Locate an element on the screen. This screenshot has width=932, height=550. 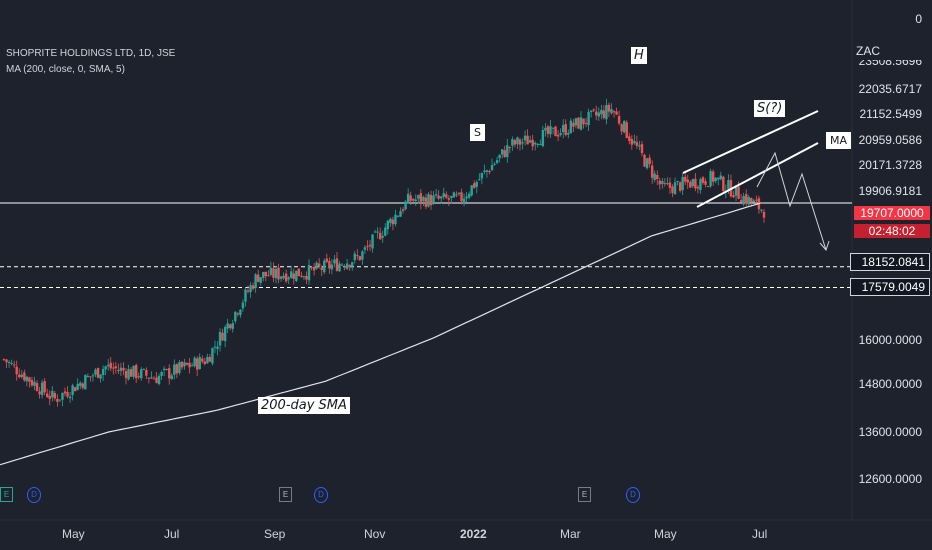
projection-path is located at coordinates (791, 201).